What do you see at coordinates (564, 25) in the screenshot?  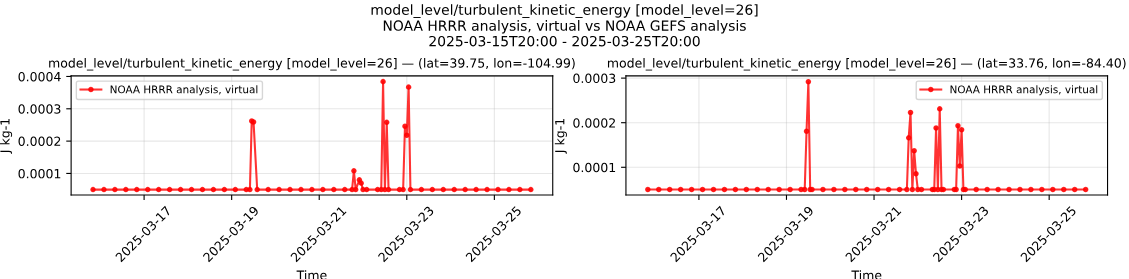 I see `text: model_level/turbulent_kinetic_energy [model_level=26] NOAA HRRR analysis, virtual vs NOAA GEFS analysis 2025-03-15T20:00 - 2025-03-25T20:00` at bounding box center [564, 25].